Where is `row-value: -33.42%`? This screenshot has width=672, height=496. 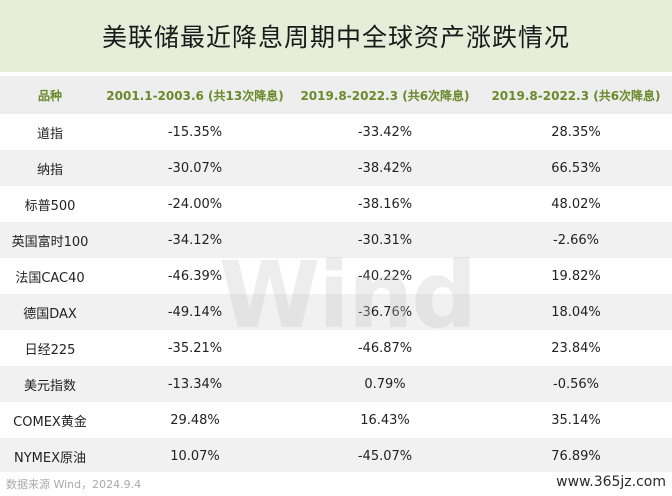 row-value: -33.42% is located at coordinates (385, 132).